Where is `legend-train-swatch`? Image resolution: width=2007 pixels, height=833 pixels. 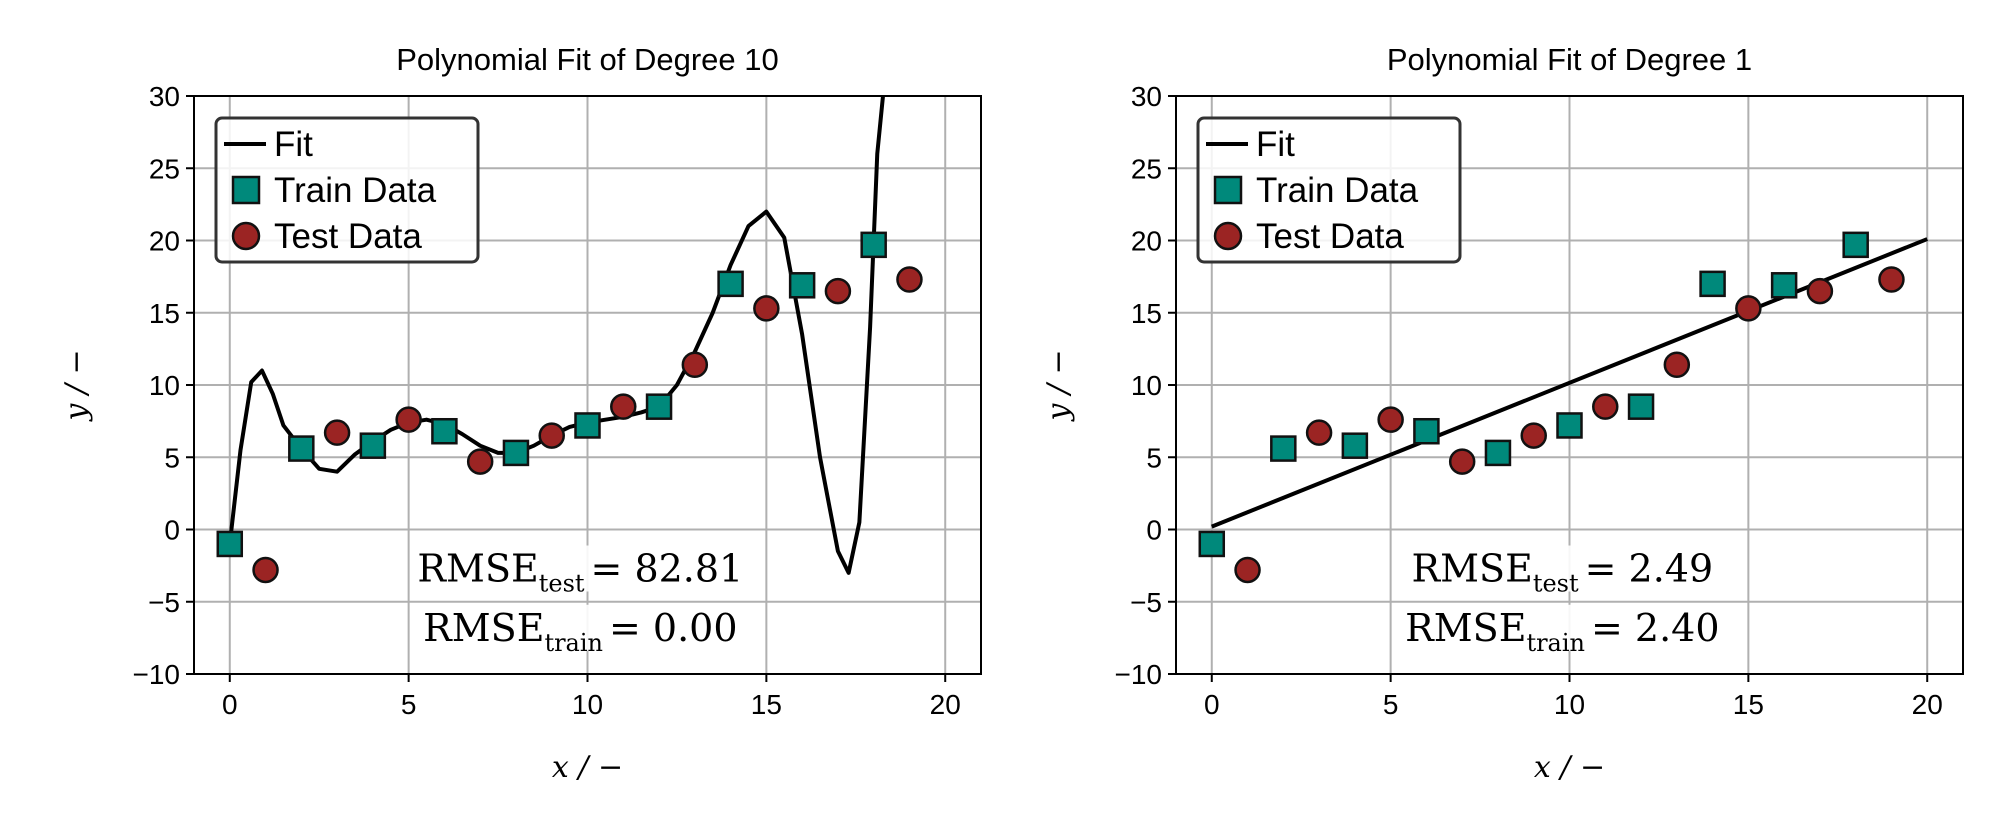
legend-train-swatch is located at coordinates (1228, 190).